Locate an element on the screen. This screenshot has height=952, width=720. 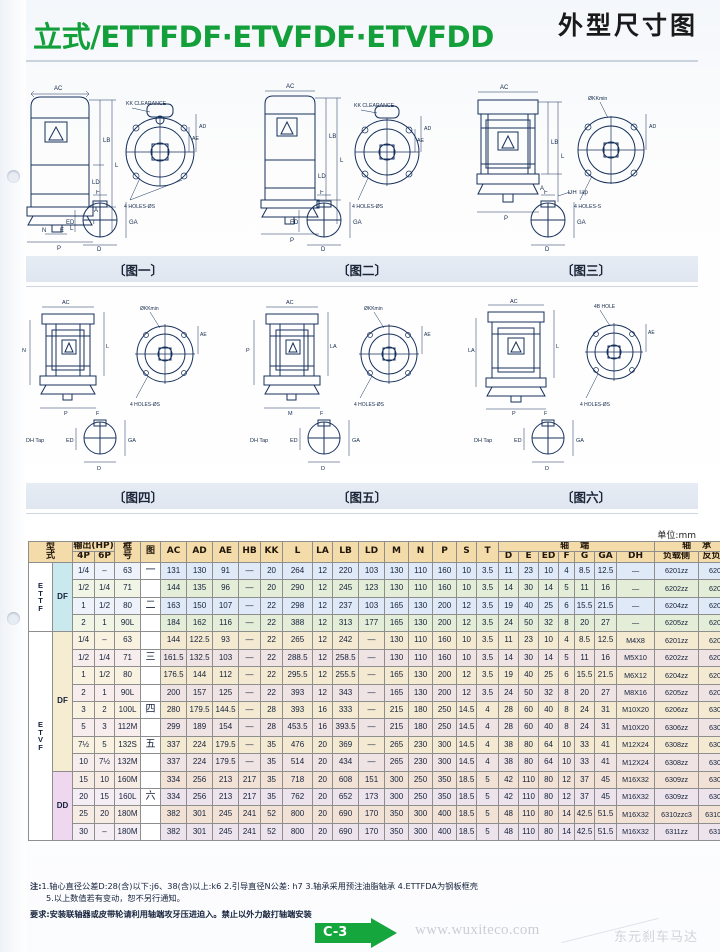
cell-shaft-f: 4 is located at coordinates (567, 571).